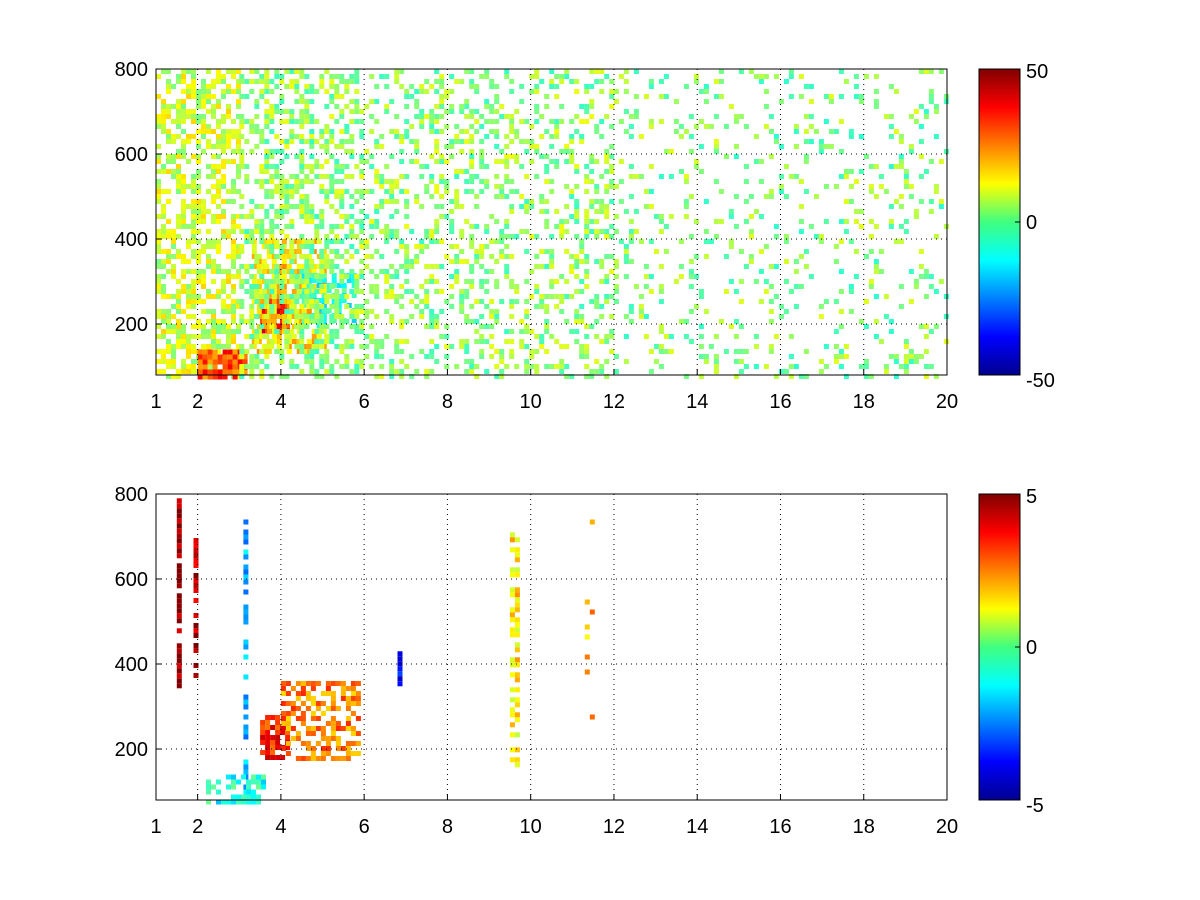 This screenshot has height=900, width=1200. I want to click on heatmap-cell-1-1931, so click(432, 126).